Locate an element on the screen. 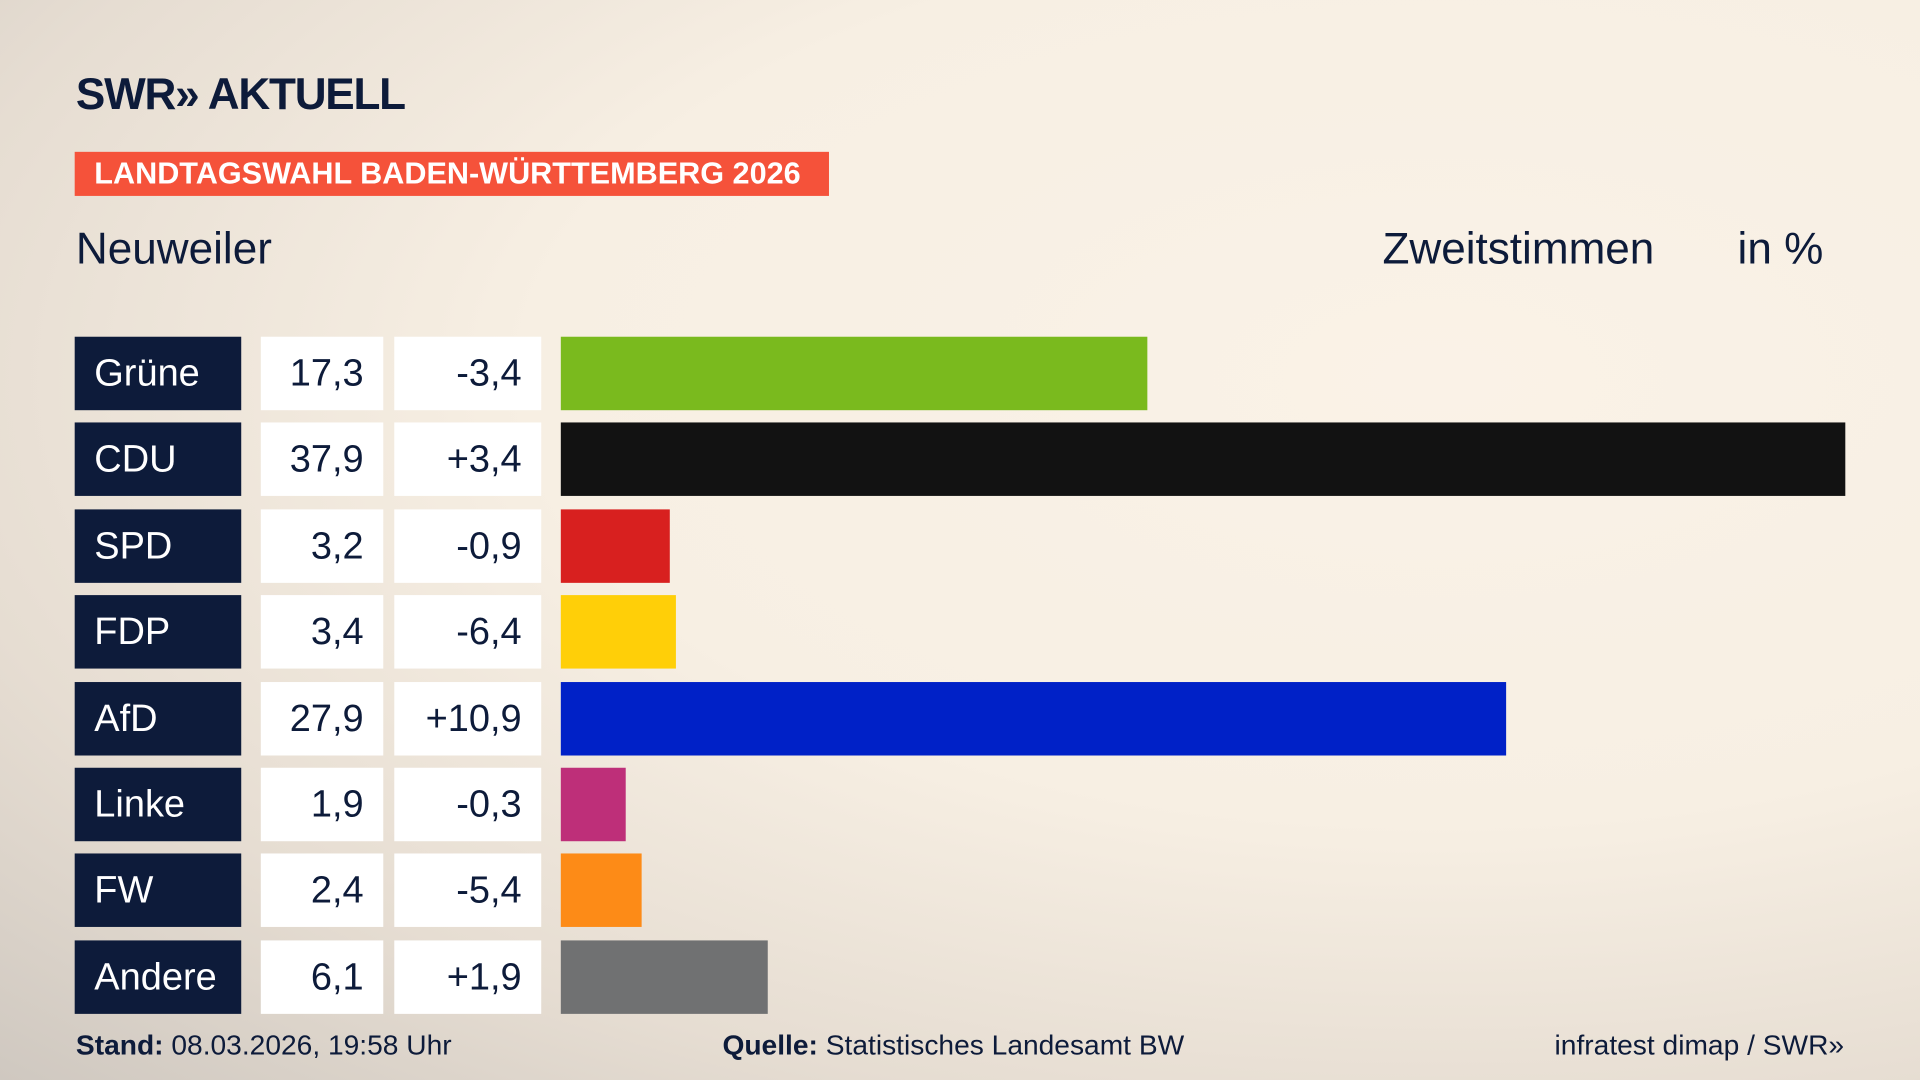 This screenshot has width=1920, height=1080. party-label: Linke is located at coordinates (158, 804).